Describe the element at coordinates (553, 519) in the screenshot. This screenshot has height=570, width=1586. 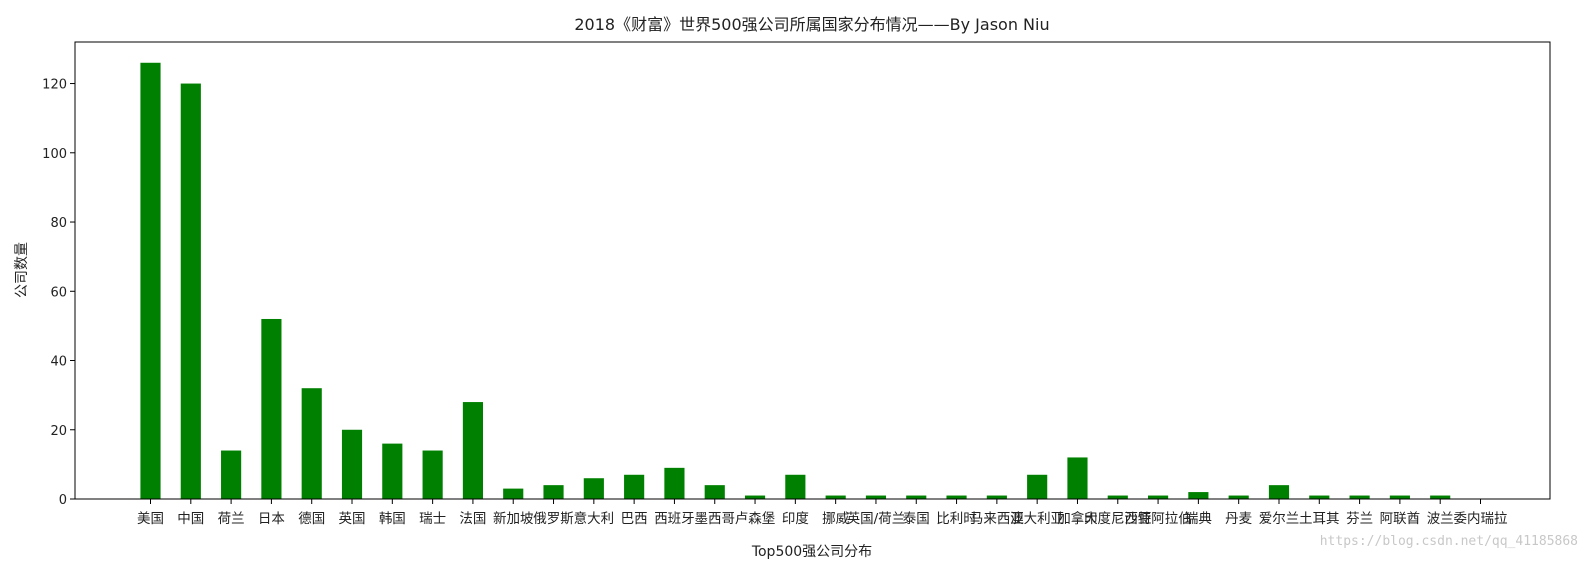
I see `x-tick-label: 俄罗斯` at that location.